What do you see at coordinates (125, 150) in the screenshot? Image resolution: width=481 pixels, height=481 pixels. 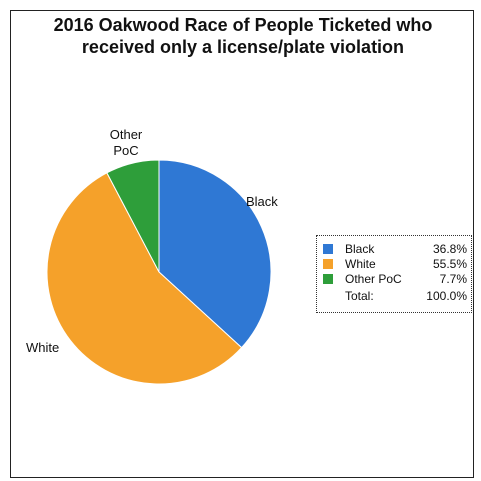 I see `slice-label-other-line-2: PoC` at bounding box center [125, 150].